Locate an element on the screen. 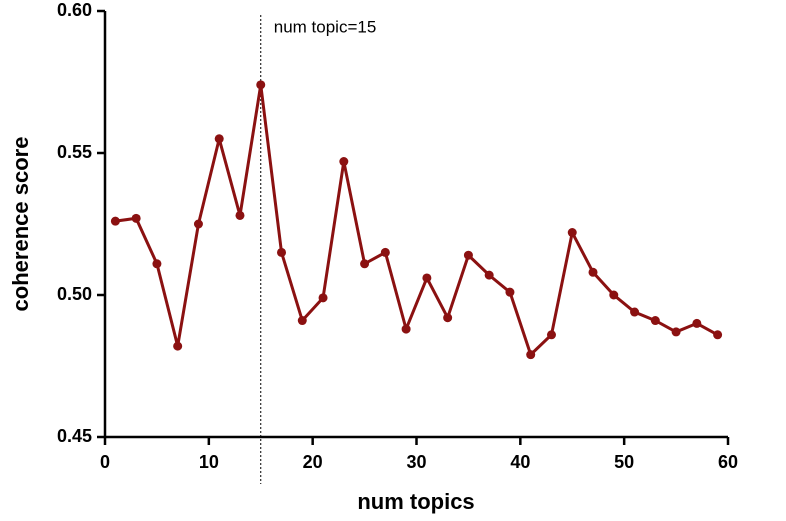  x-tick-label: 50 is located at coordinates (624, 462).